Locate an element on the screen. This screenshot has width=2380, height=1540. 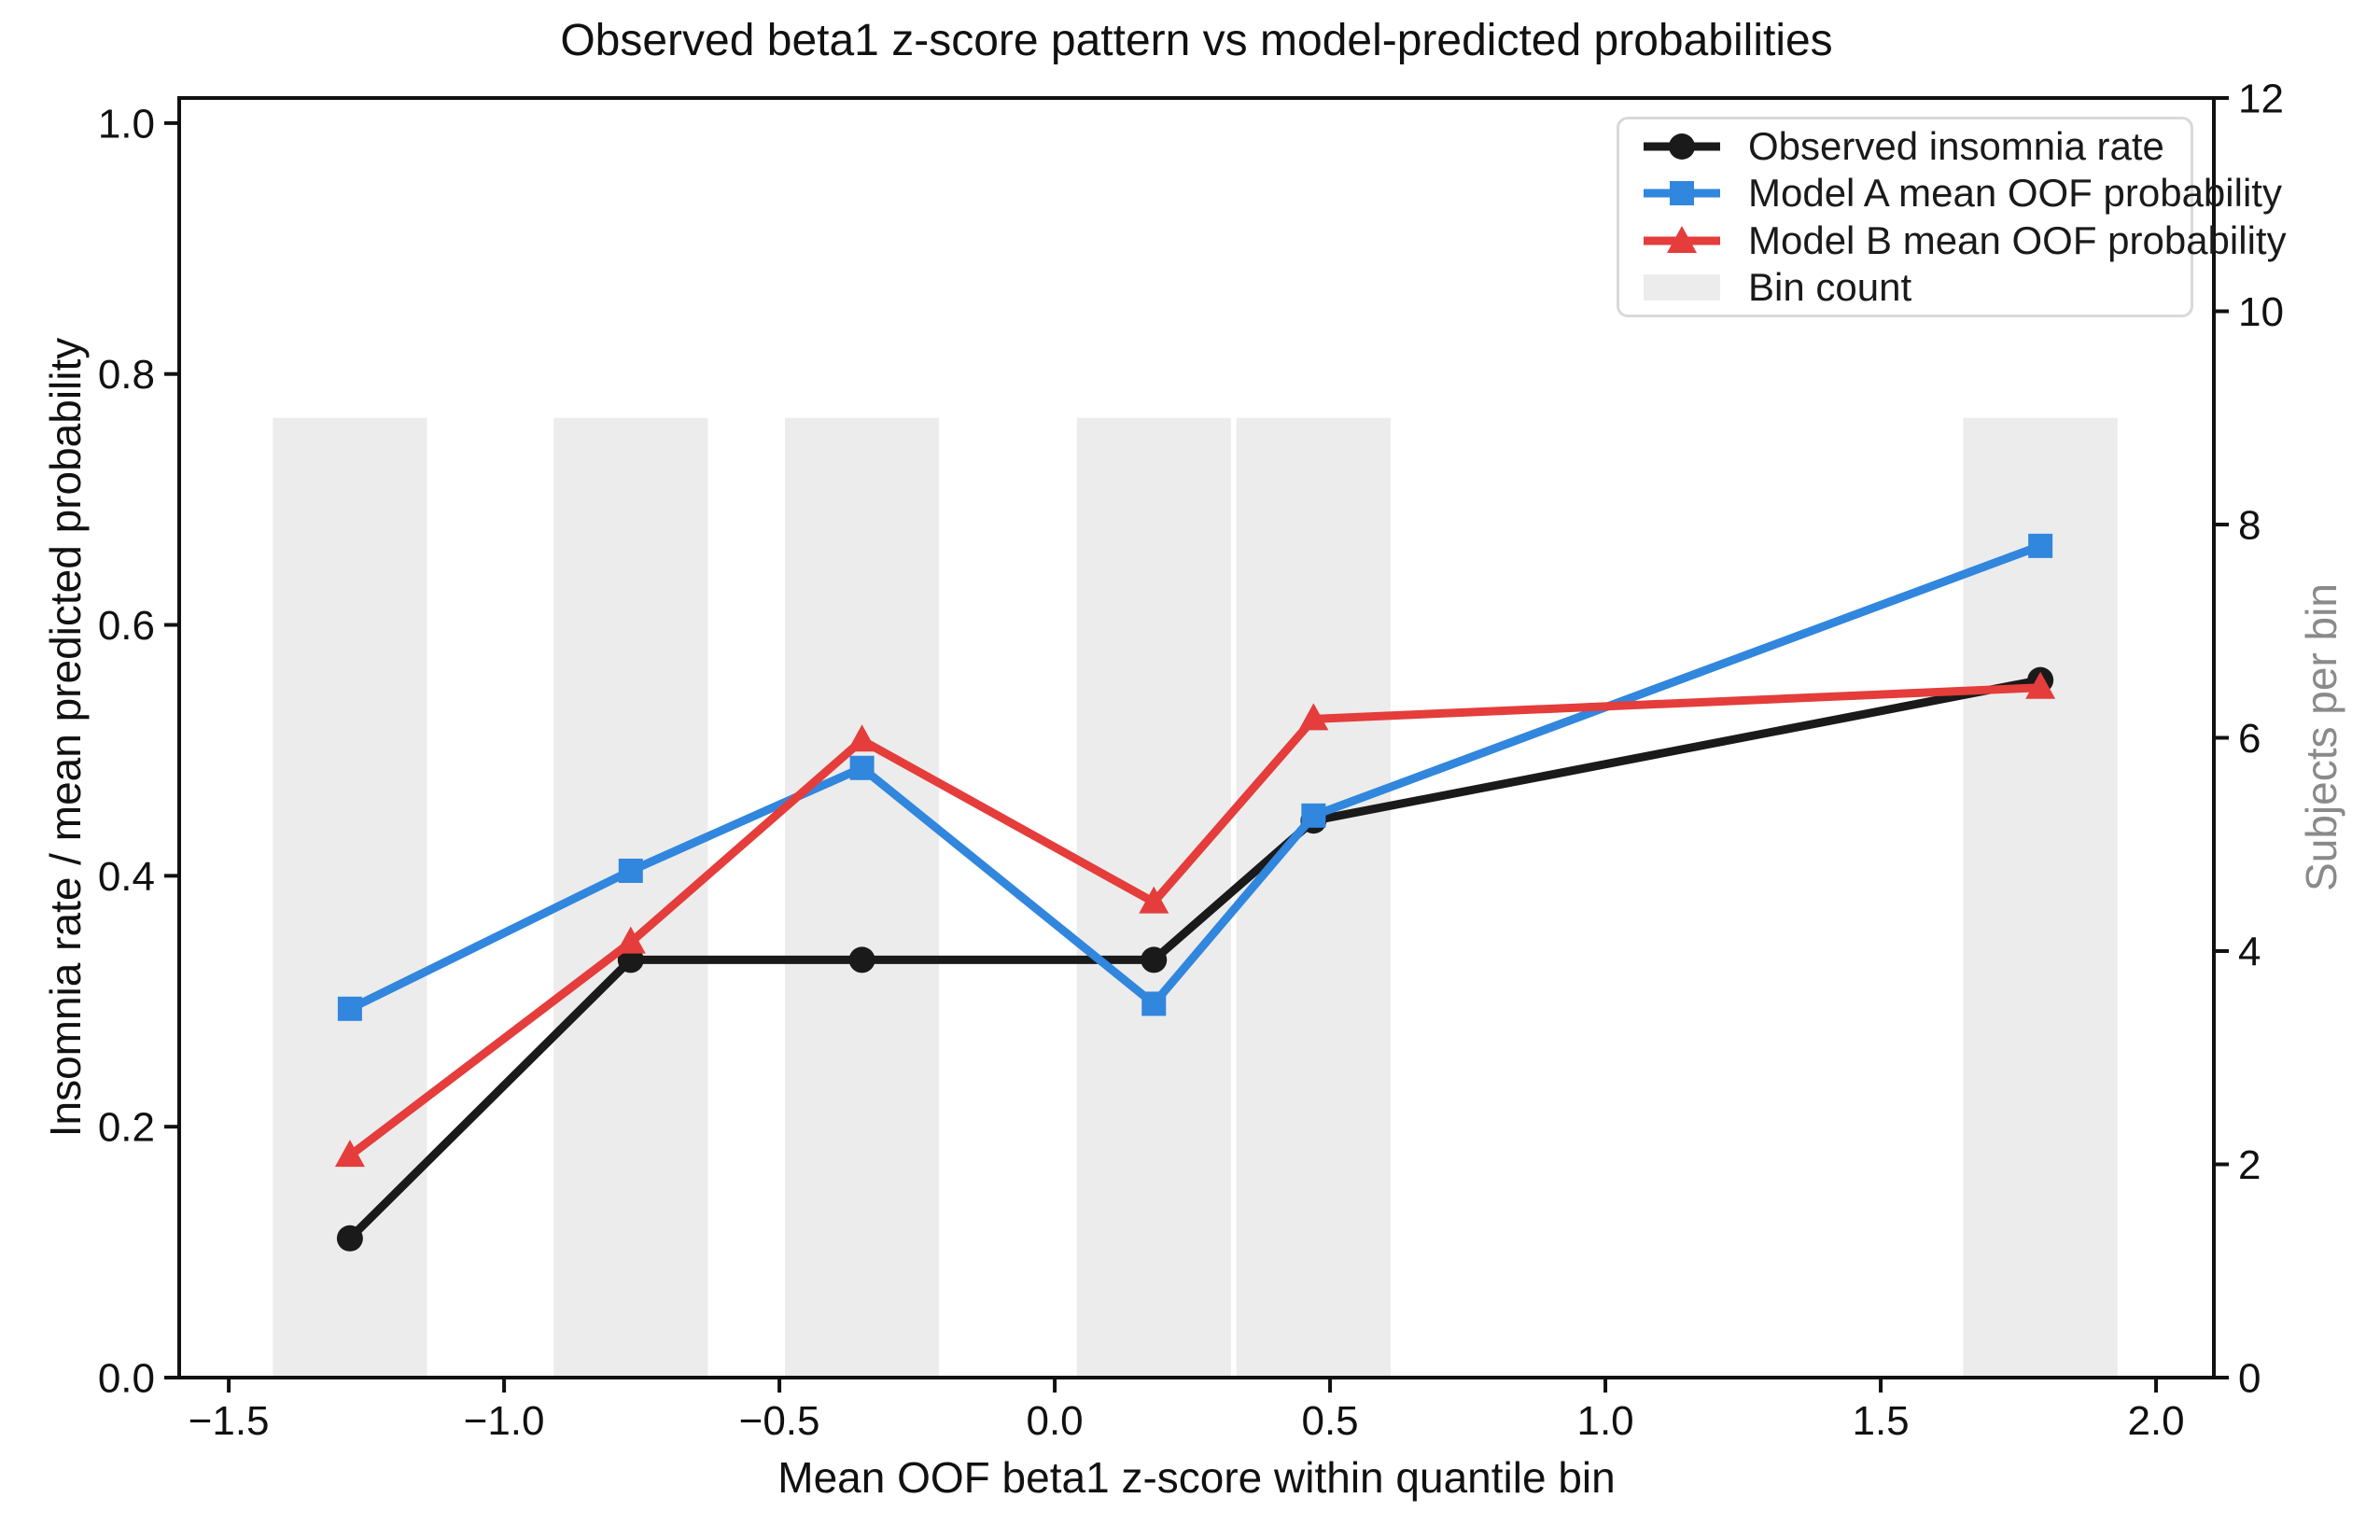
legend-label-observed: Observed insomnia rate is located at coordinates (1956, 146).